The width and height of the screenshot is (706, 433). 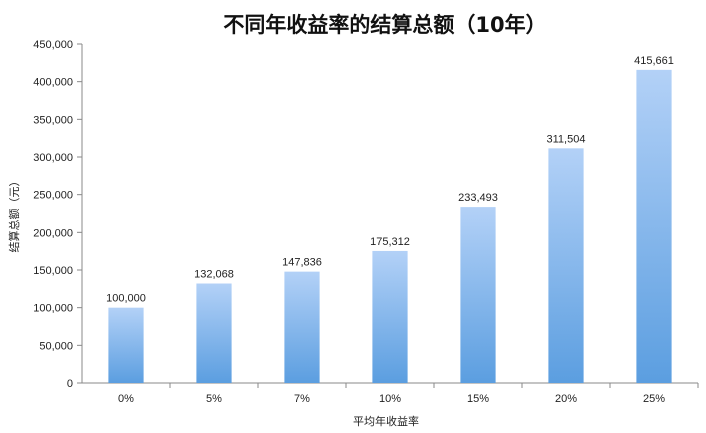 I want to click on x-tick-label: 0%, so click(x=126, y=399).